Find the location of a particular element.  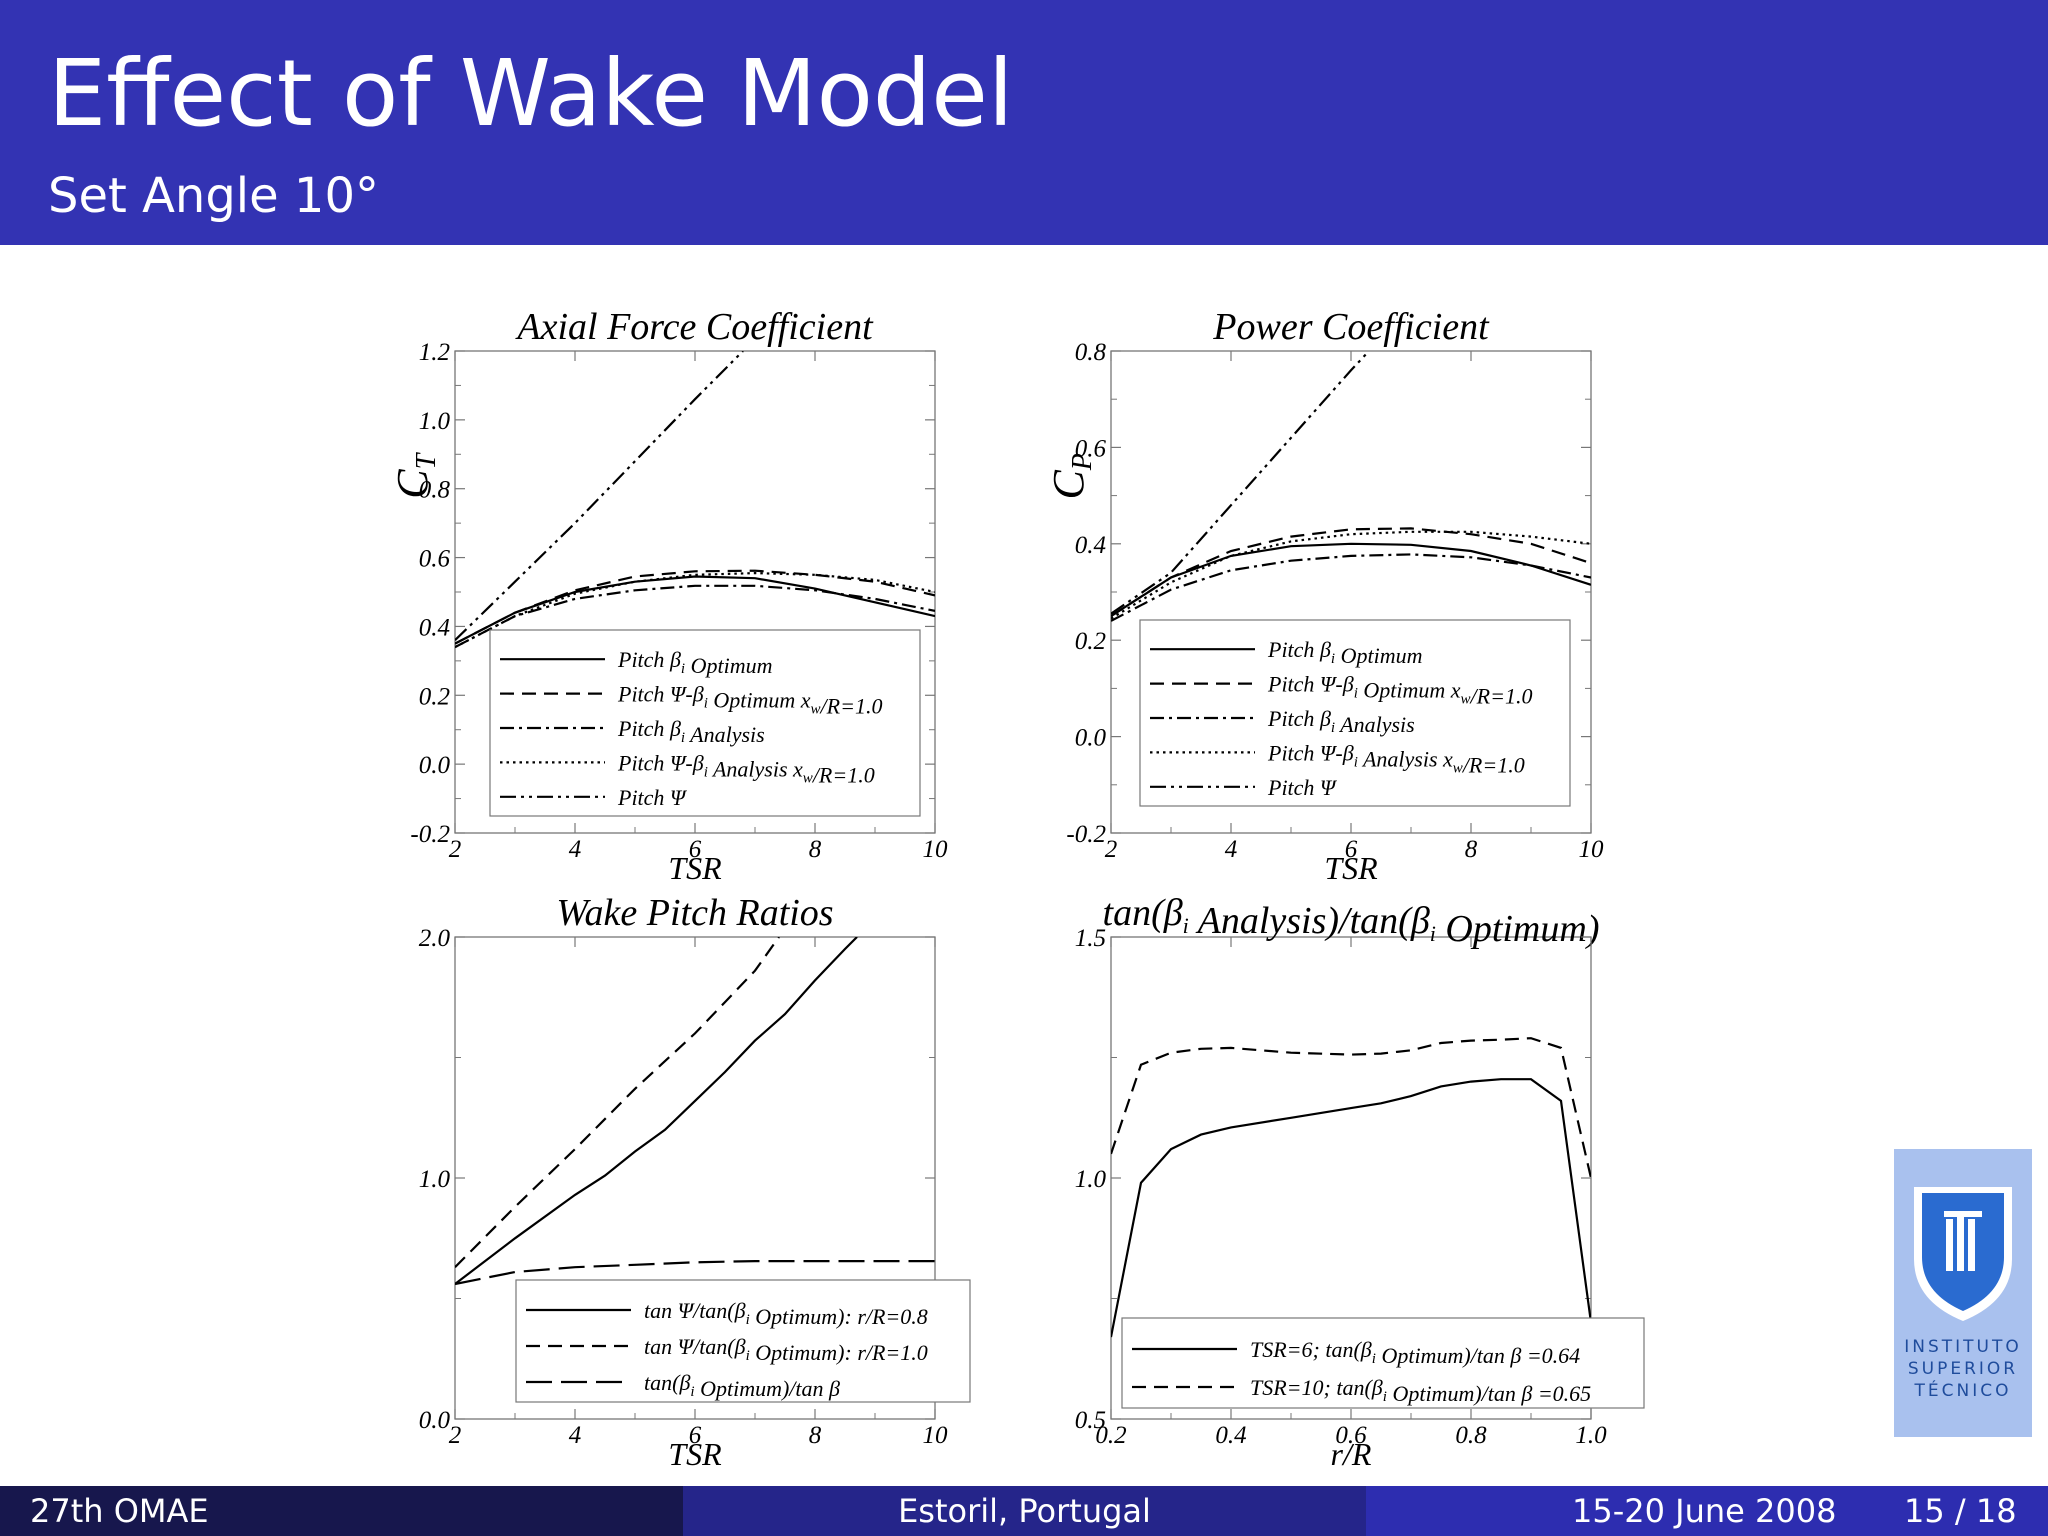

y-tick-label: 1.2 is located at coordinates (434, 352).